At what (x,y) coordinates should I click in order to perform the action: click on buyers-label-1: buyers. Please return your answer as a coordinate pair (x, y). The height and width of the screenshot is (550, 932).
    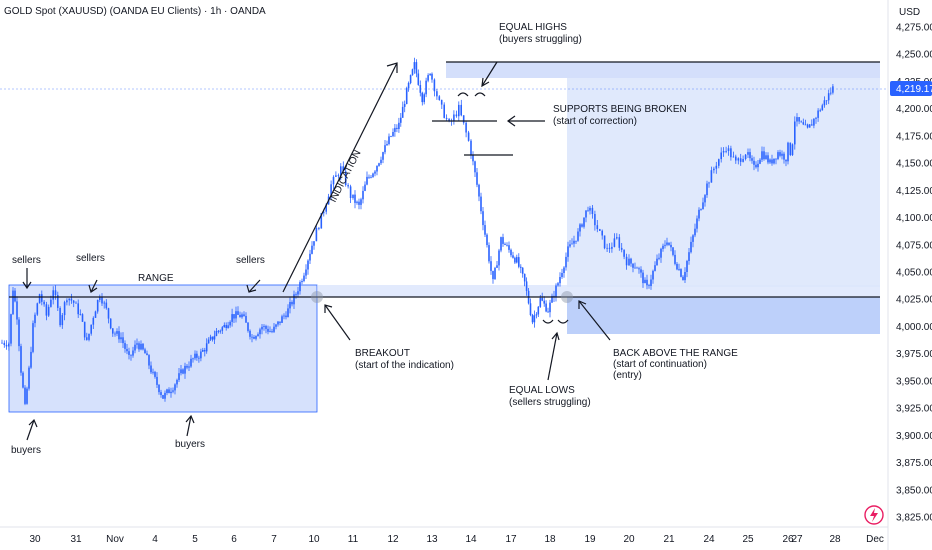
    Looking at the image, I should click on (26, 450).